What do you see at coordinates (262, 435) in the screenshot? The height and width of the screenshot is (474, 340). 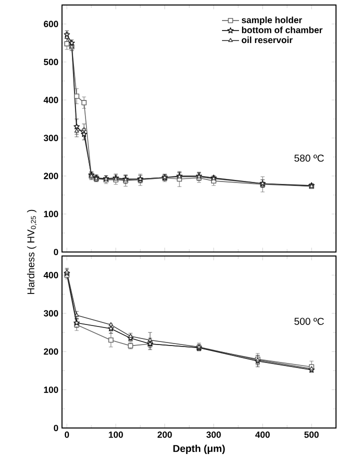 I see `x-tick-label: 400` at bounding box center [262, 435].